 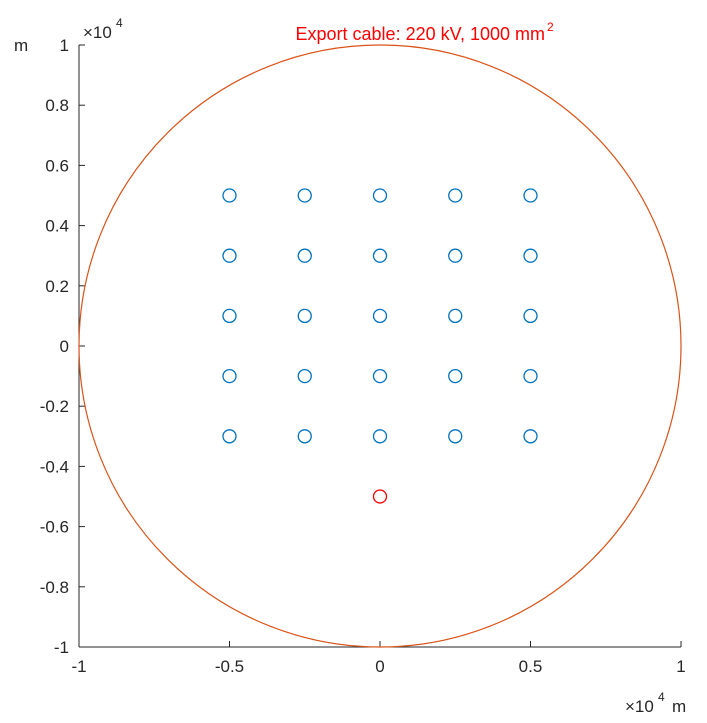 I want to click on y-multiplier-base: ×10, so click(x=97, y=32).